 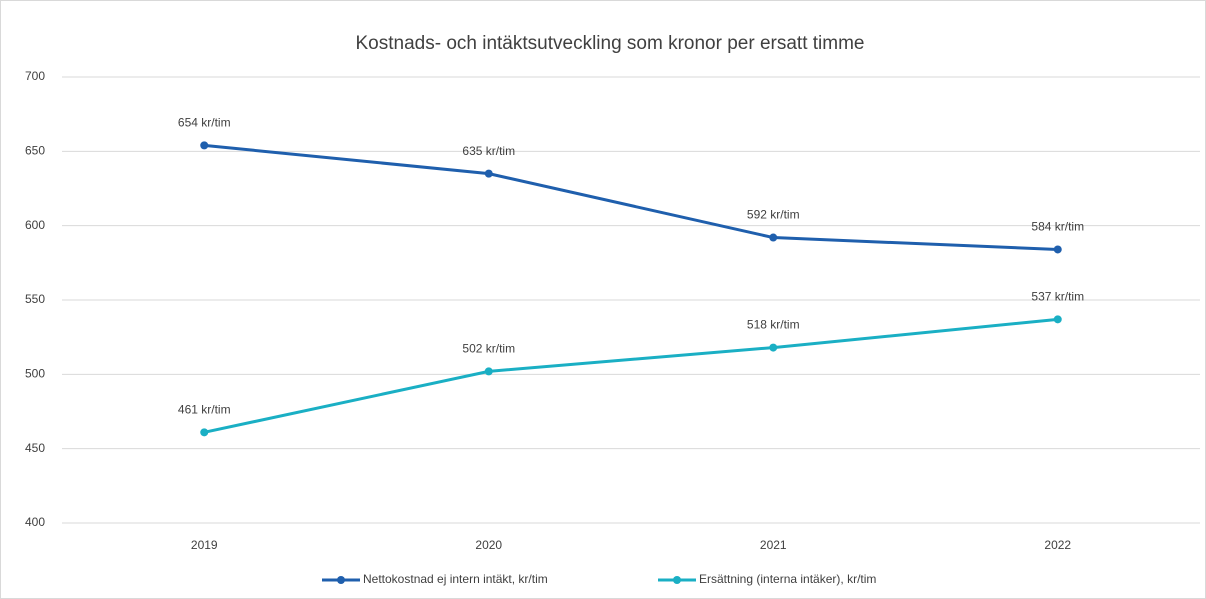 I want to click on y-tick-label: 650, so click(x=35, y=151).